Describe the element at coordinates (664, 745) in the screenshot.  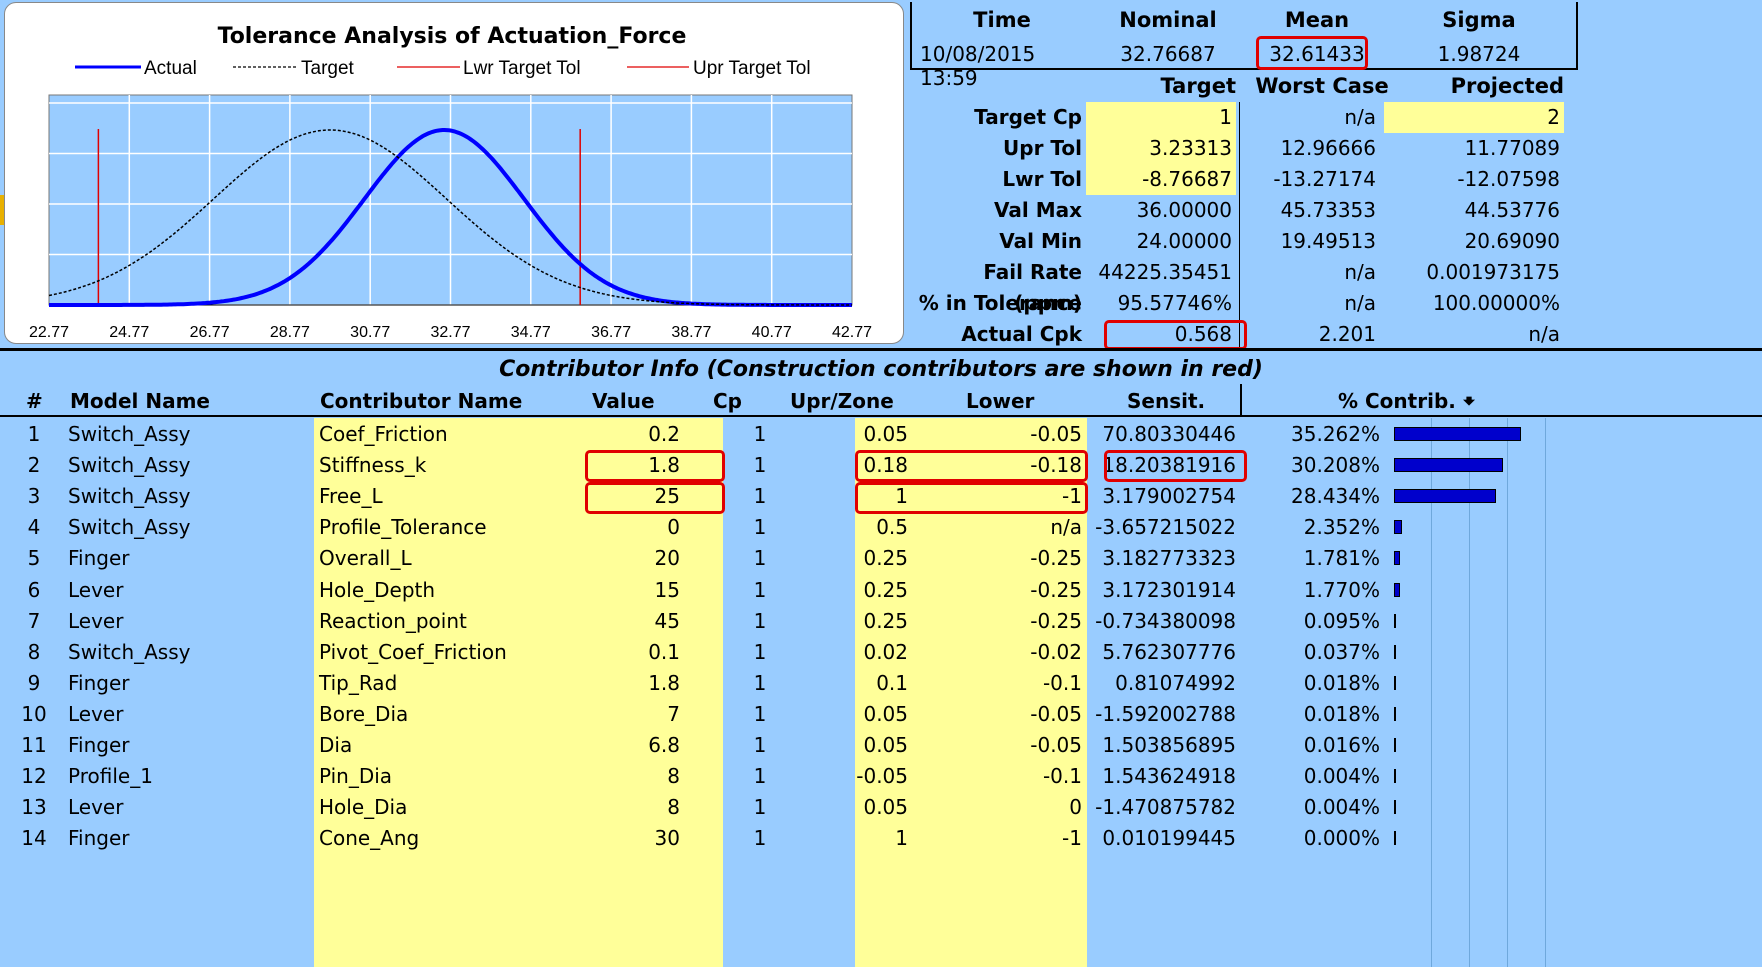
I see `row-value: 6.8` at that location.